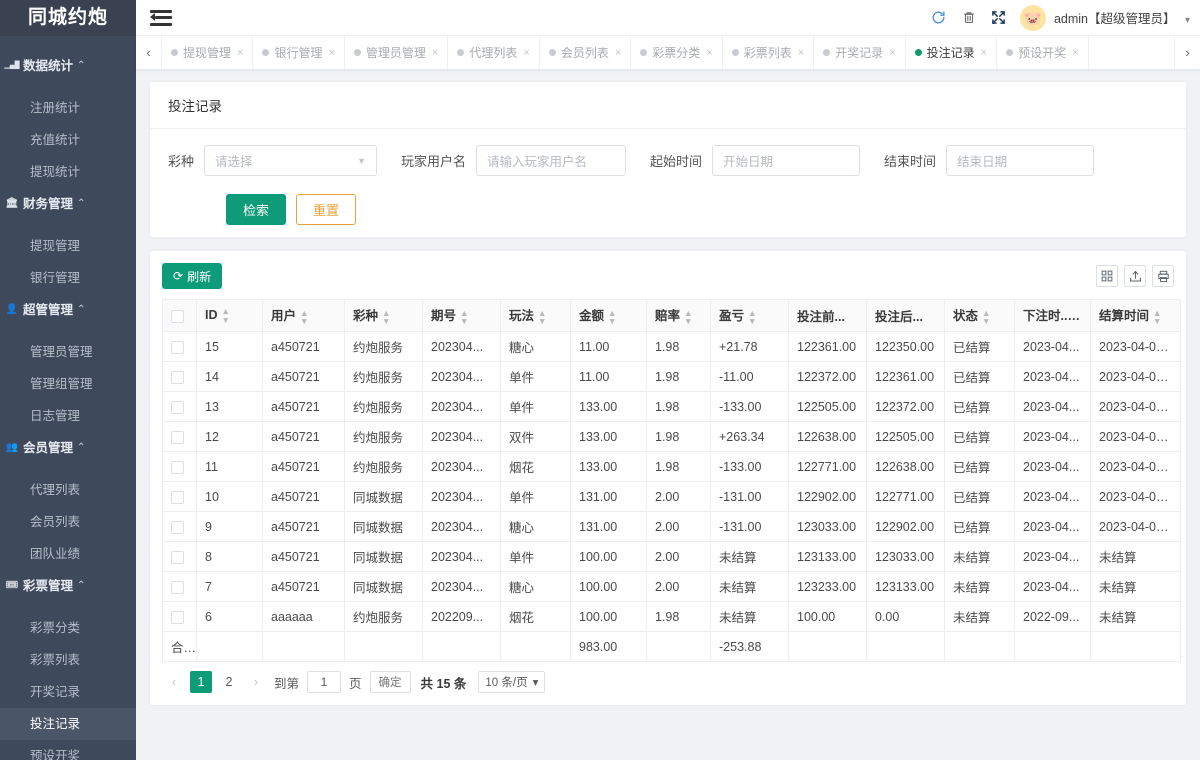 This screenshot has width=1200, height=760. What do you see at coordinates (979, 315) in the screenshot?
I see `col-header-status: 状态 ▲ ▼` at bounding box center [979, 315].